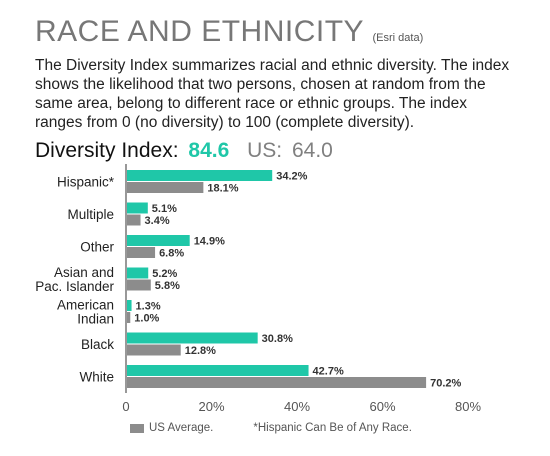 This screenshot has width=550, height=456. Describe the element at coordinates (312, 150) in the screenshot. I see `us-index-value: 64.0` at that location.